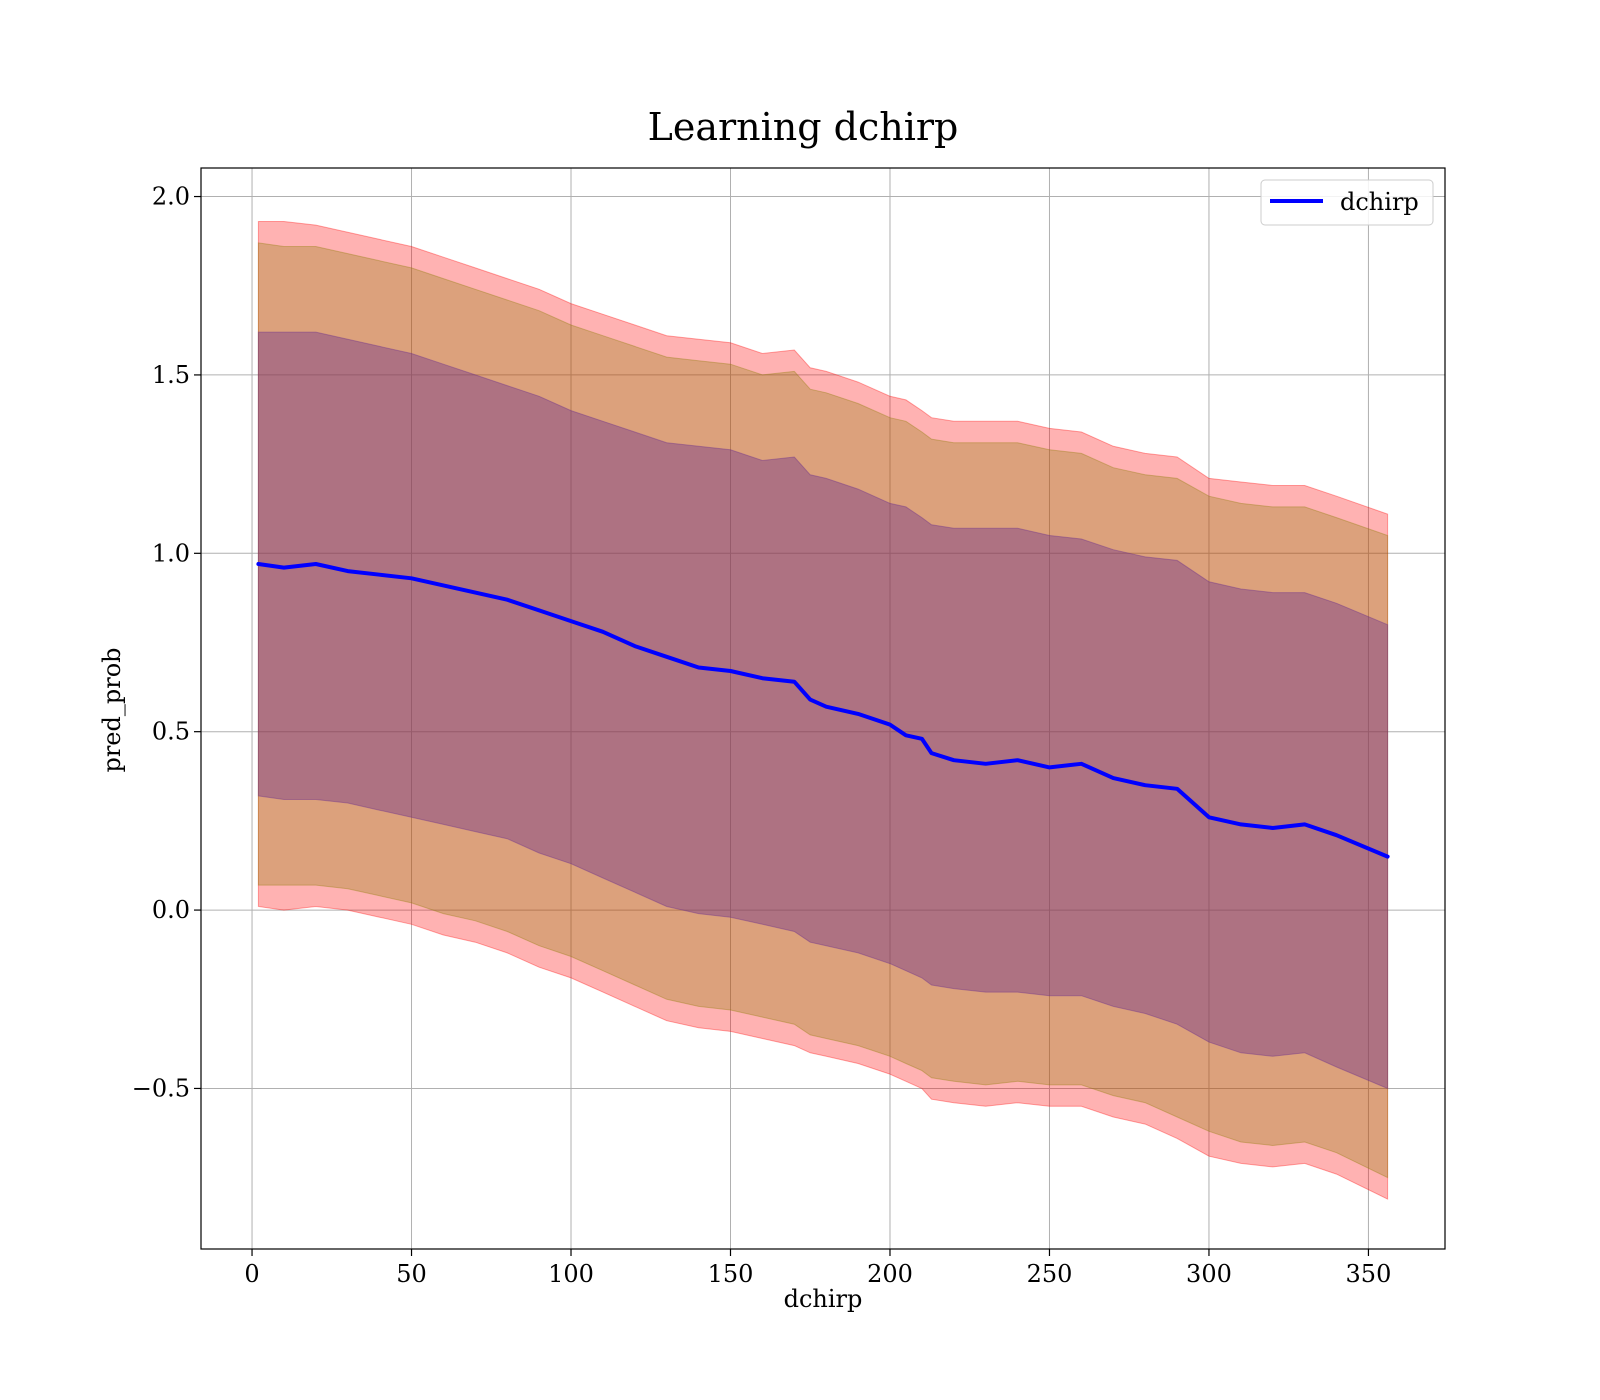 The height and width of the screenshot is (1400, 1600). Describe the element at coordinates (161, 1088) in the screenshot. I see `y-tick-label-0: −0.5` at that location.